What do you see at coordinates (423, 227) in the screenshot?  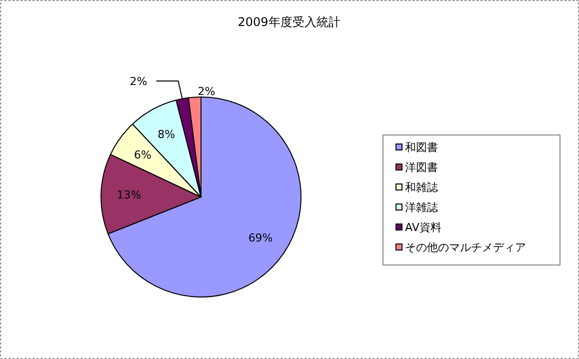 I see `legend-label: AV資料` at bounding box center [423, 227].